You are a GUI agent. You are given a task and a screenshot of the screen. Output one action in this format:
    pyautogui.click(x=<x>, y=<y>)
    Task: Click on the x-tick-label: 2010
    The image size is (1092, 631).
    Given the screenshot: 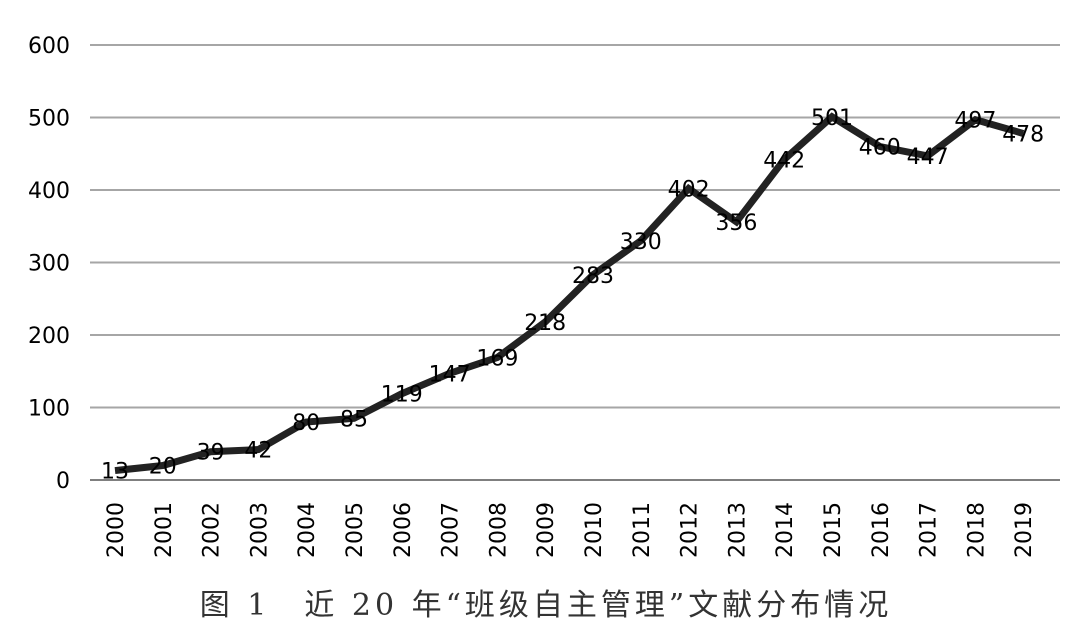 What is the action you would take?
    pyautogui.click(x=594, y=530)
    